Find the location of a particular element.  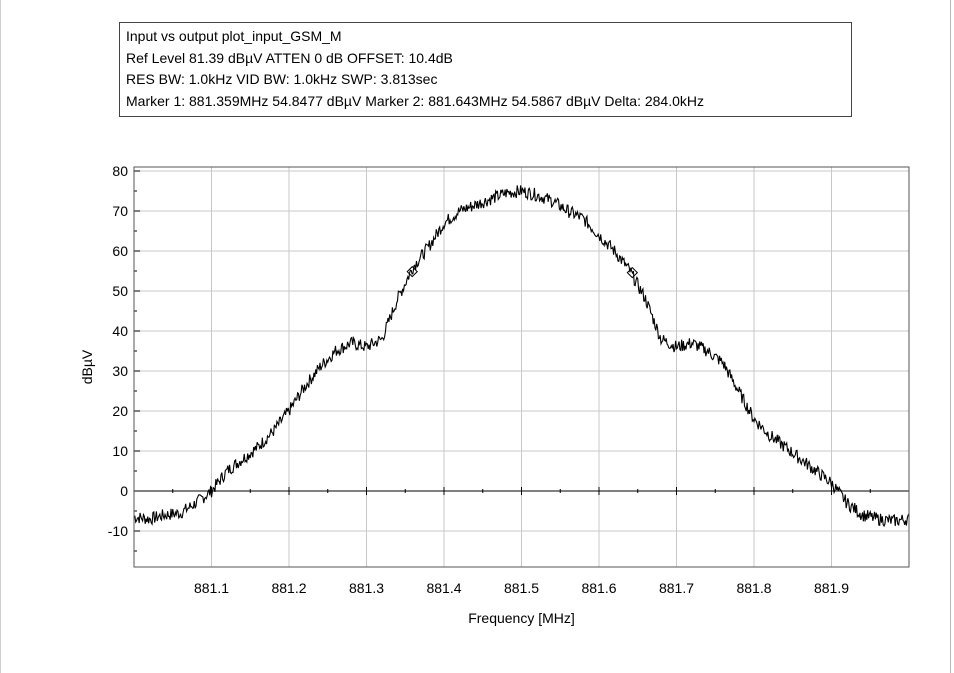

window-right-edge is located at coordinates (950, 336).